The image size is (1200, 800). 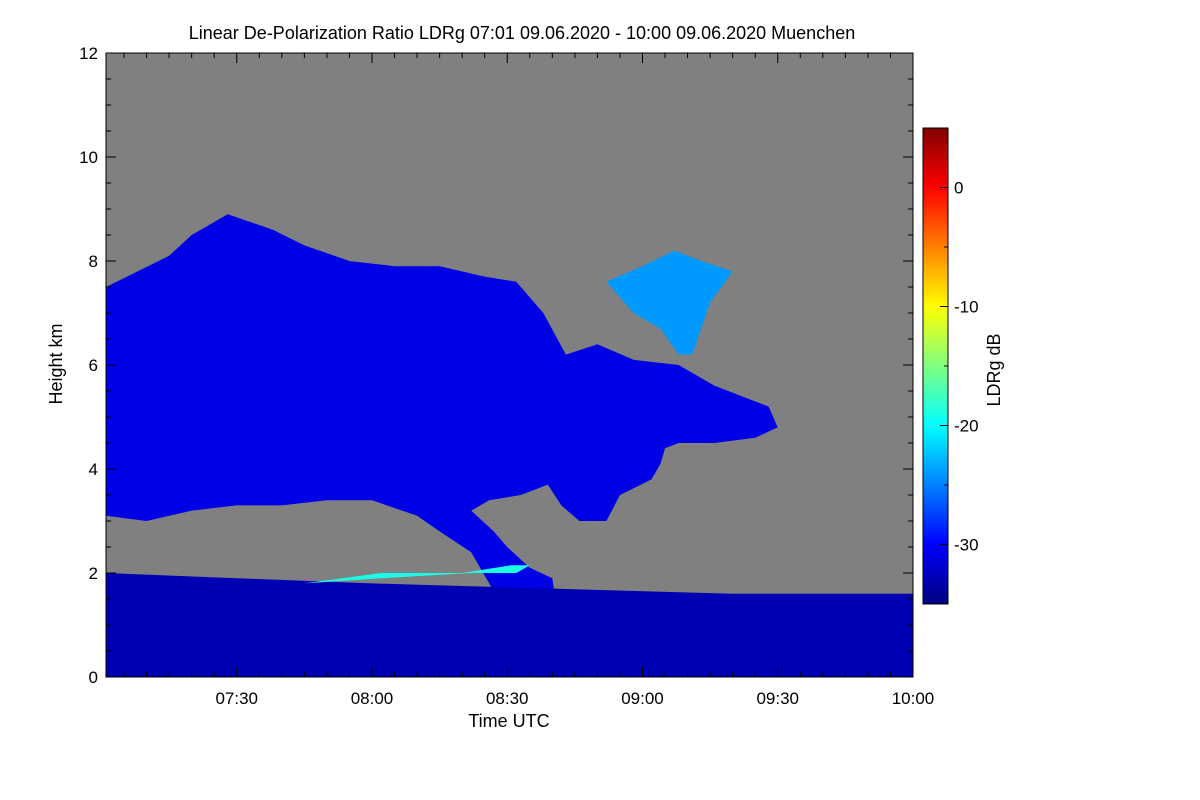 What do you see at coordinates (93, 677) in the screenshot?
I see `y-tick-label: 0` at bounding box center [93, 677].